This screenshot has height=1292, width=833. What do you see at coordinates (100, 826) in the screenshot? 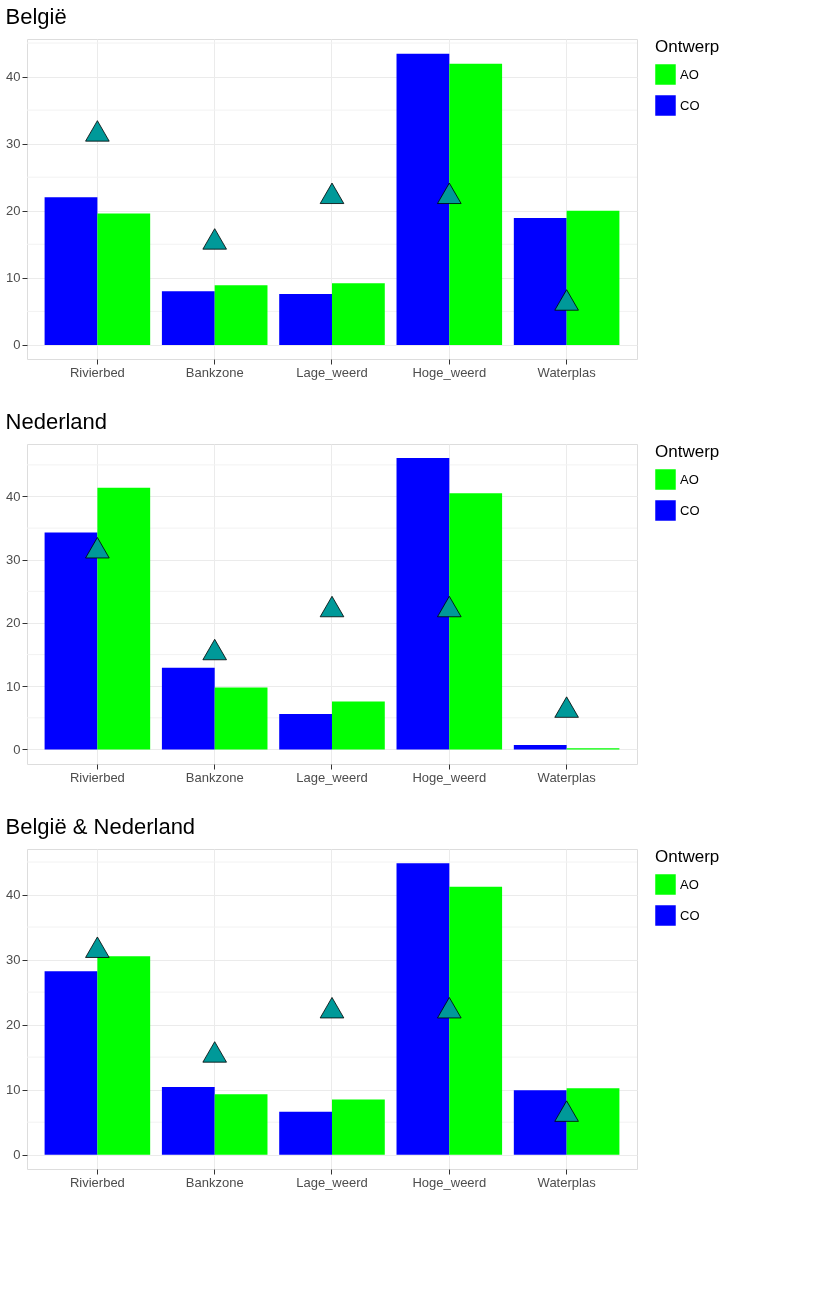
I see `chart-title: België & Nederland` at bounding box center [100, 826].